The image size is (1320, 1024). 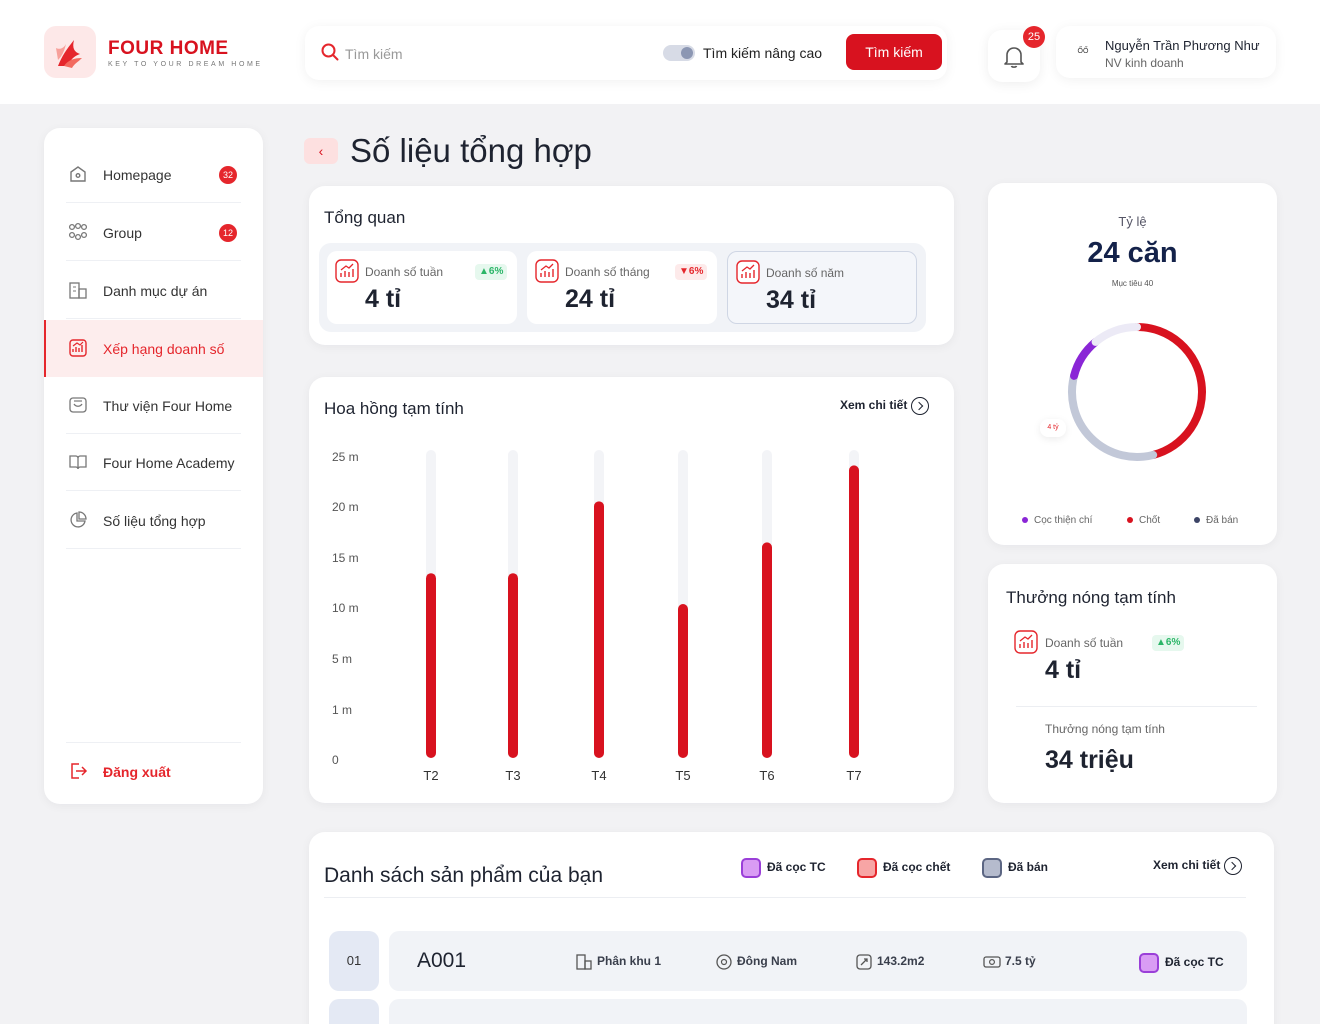 I want to click on bar-T3, so click(x=513, y=665).